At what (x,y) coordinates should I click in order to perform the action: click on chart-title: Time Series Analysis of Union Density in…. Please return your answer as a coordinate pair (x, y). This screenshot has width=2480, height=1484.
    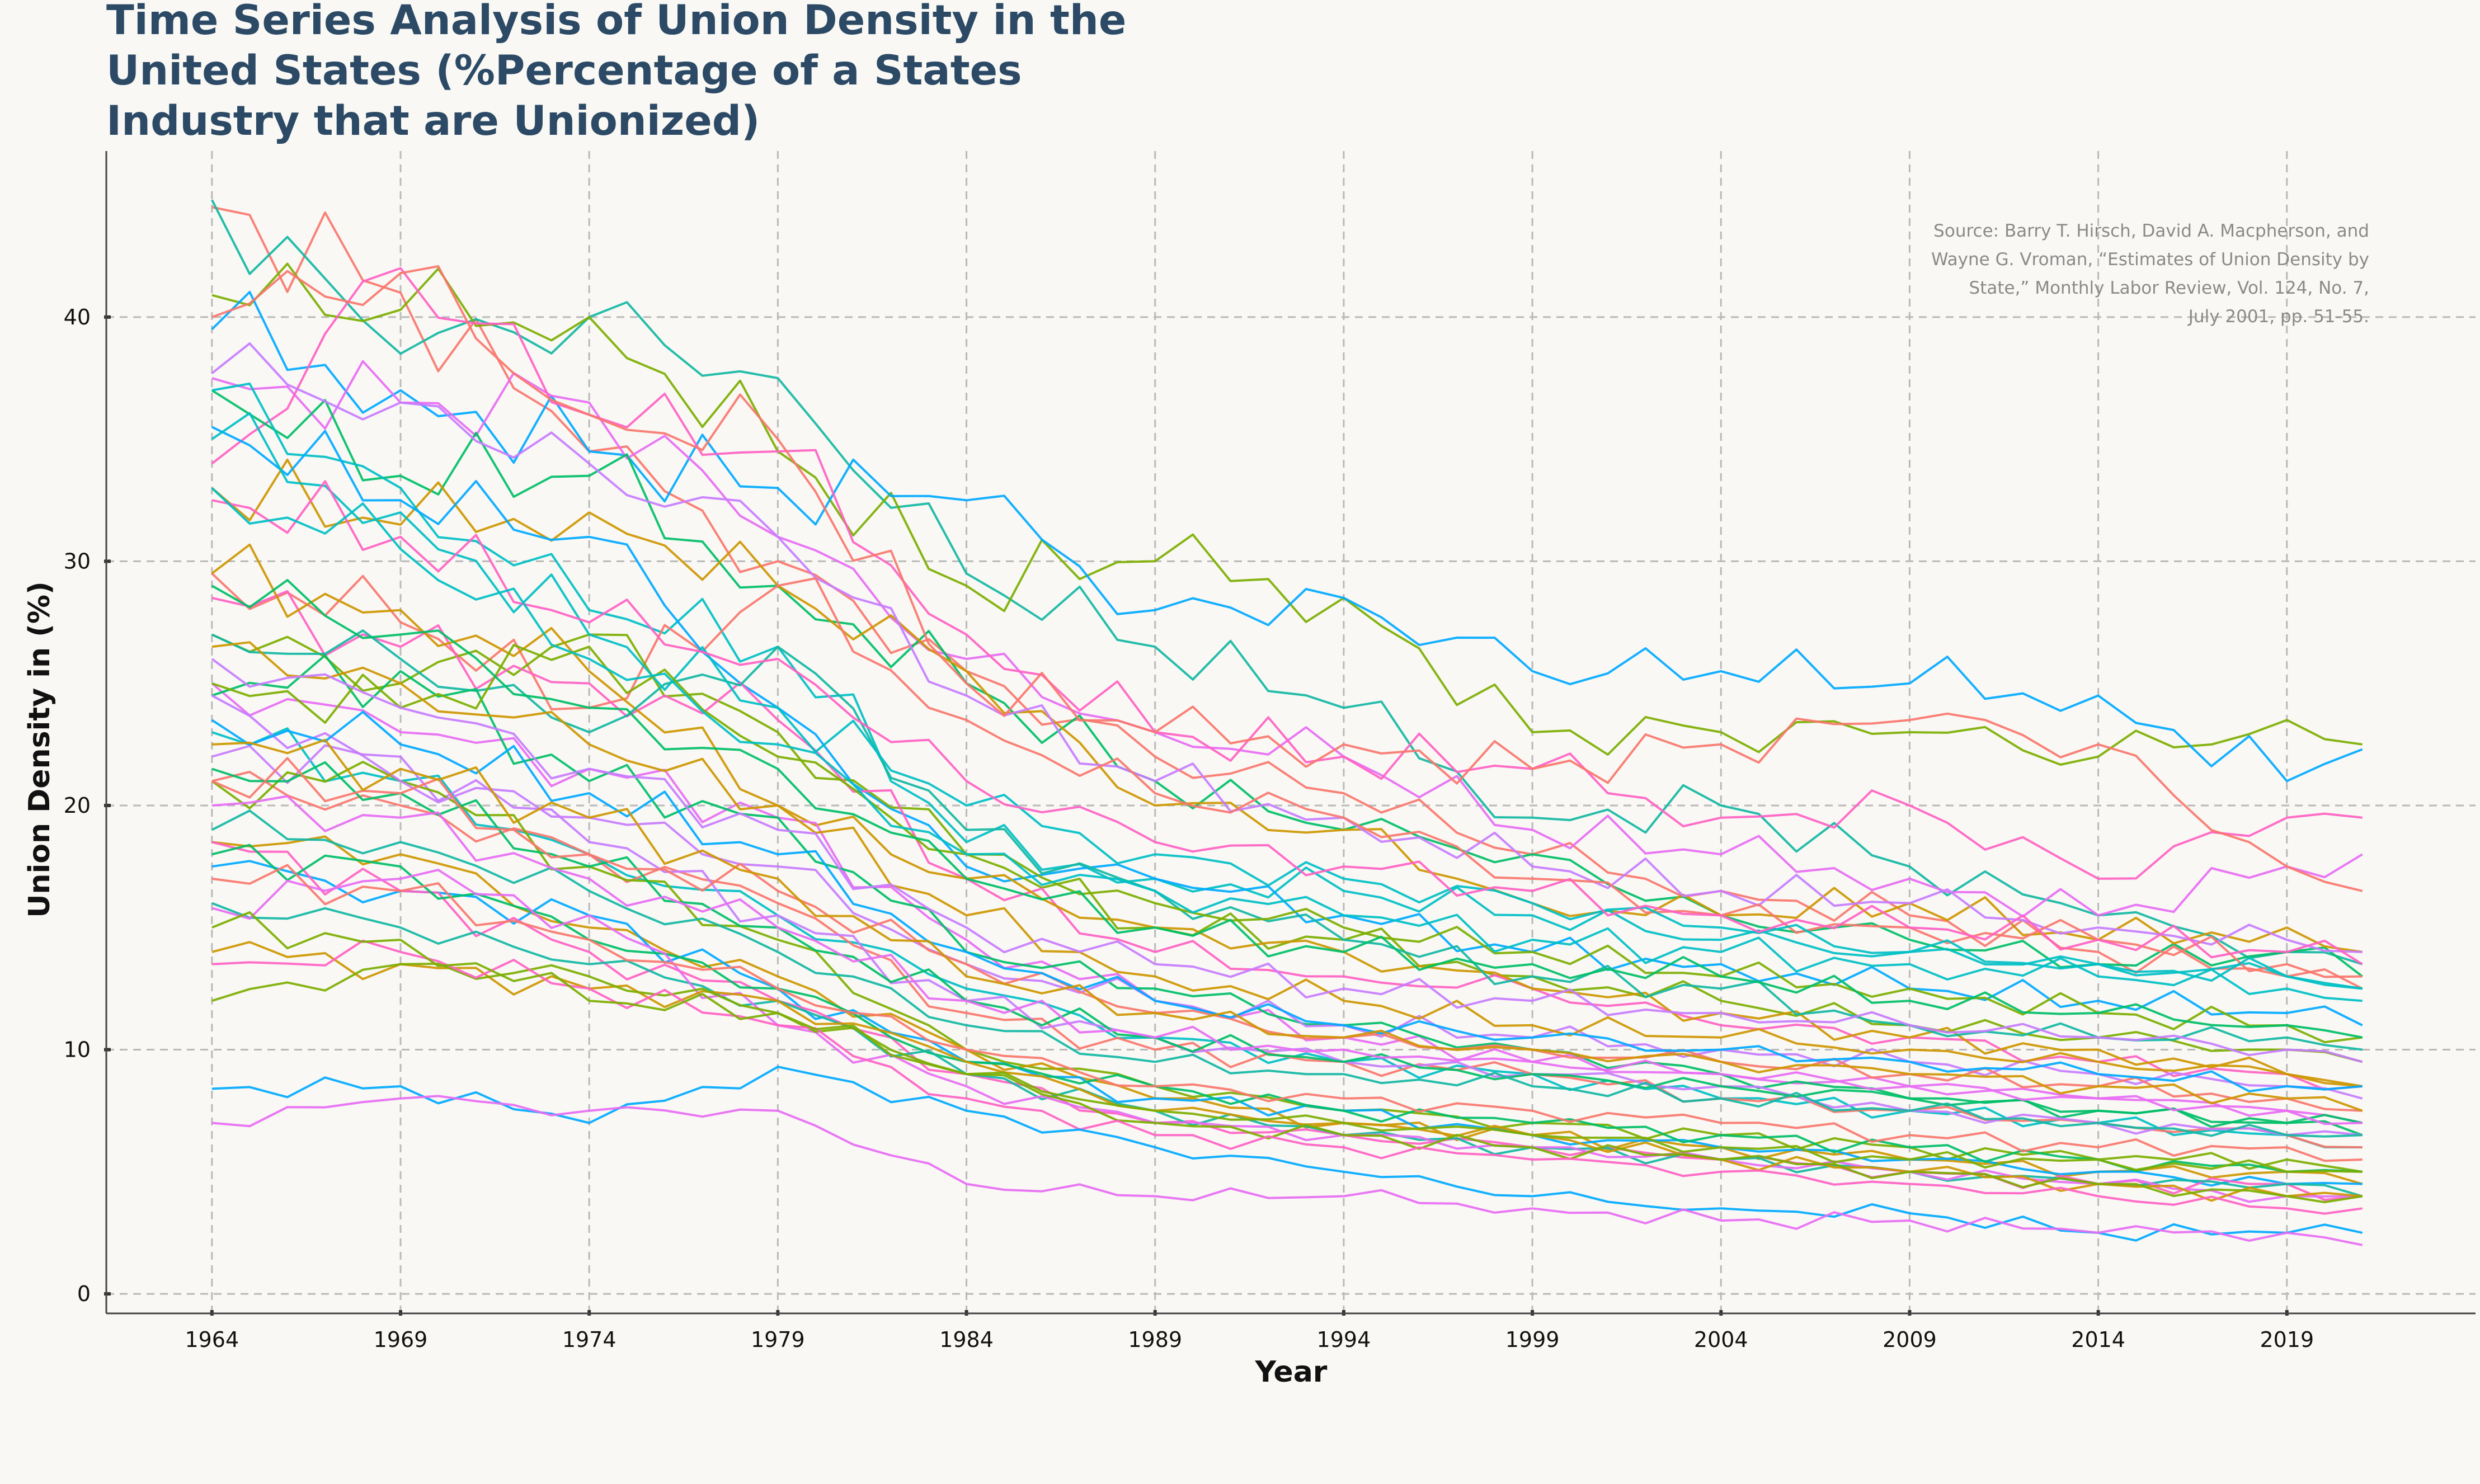
    Looking at the image, I should click on (617, 72).